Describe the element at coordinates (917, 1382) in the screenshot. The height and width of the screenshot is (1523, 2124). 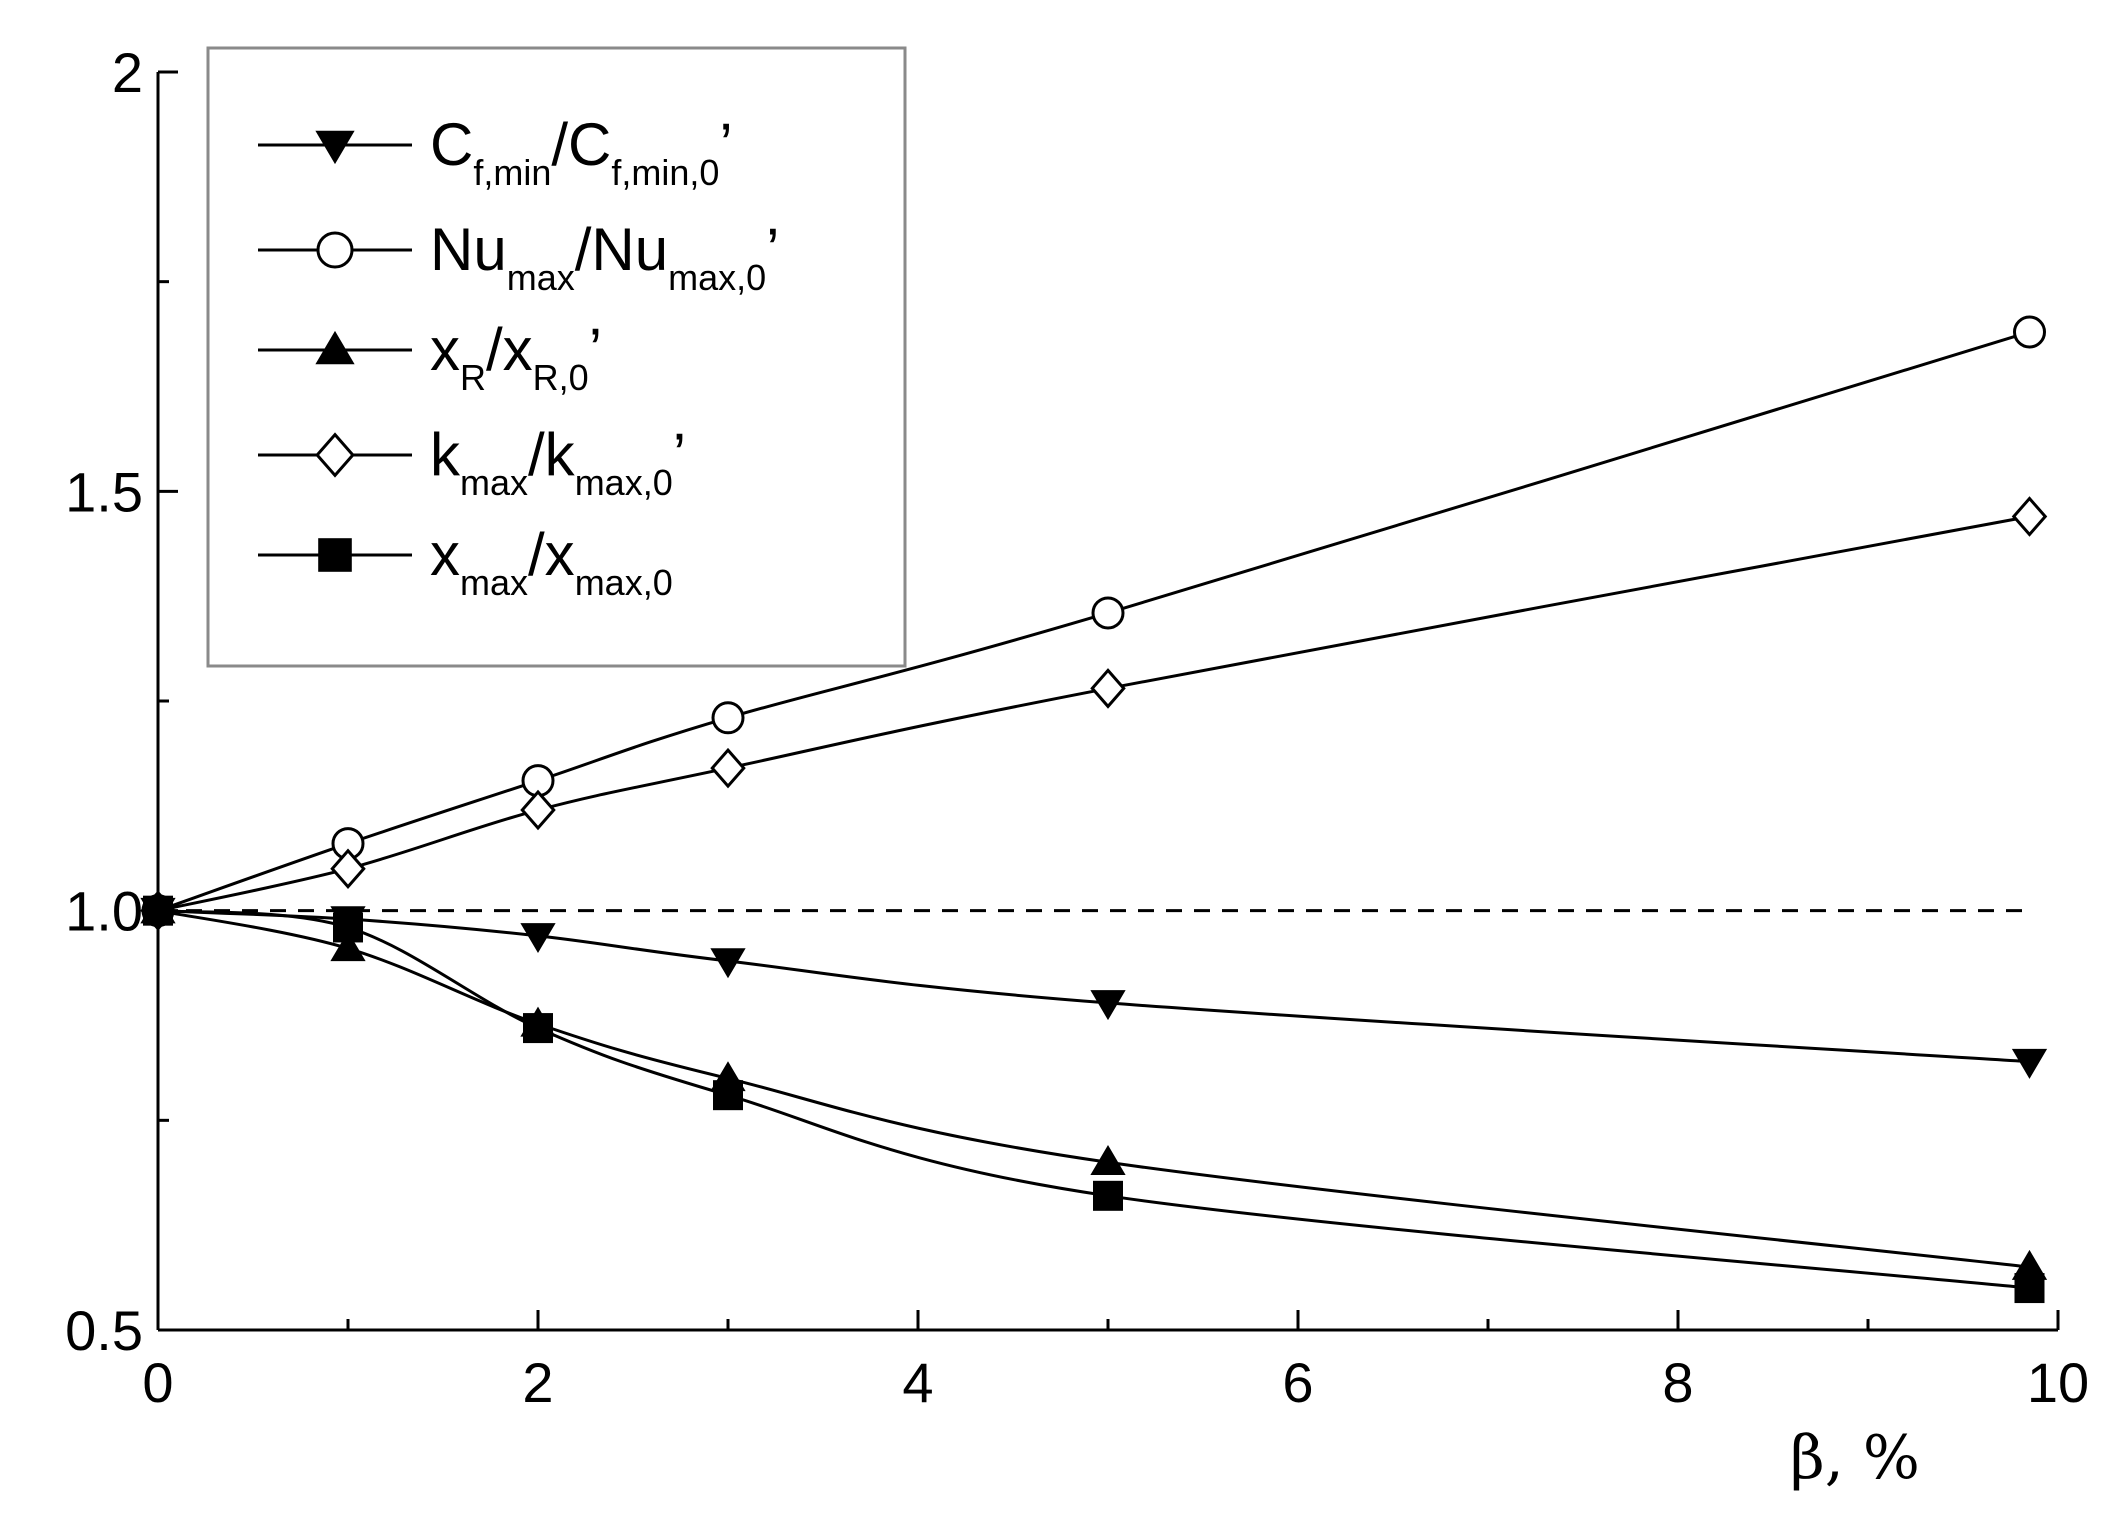
I see `x-tick-label: 4` at that location.